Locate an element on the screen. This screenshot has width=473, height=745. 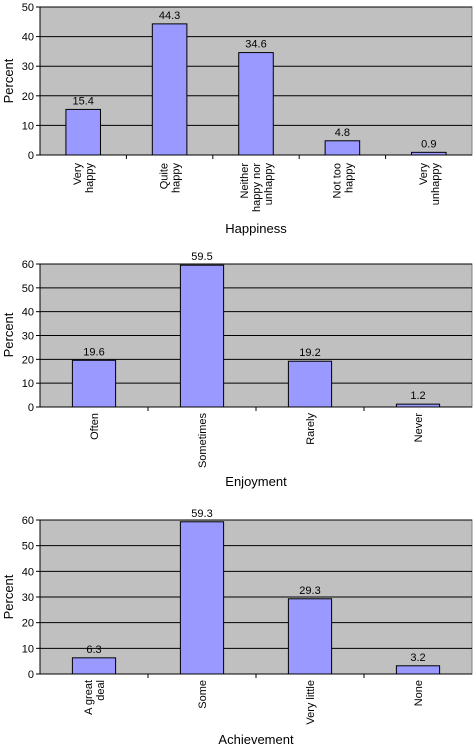
data-label: 6.3 is located at coordinates (93, 650).